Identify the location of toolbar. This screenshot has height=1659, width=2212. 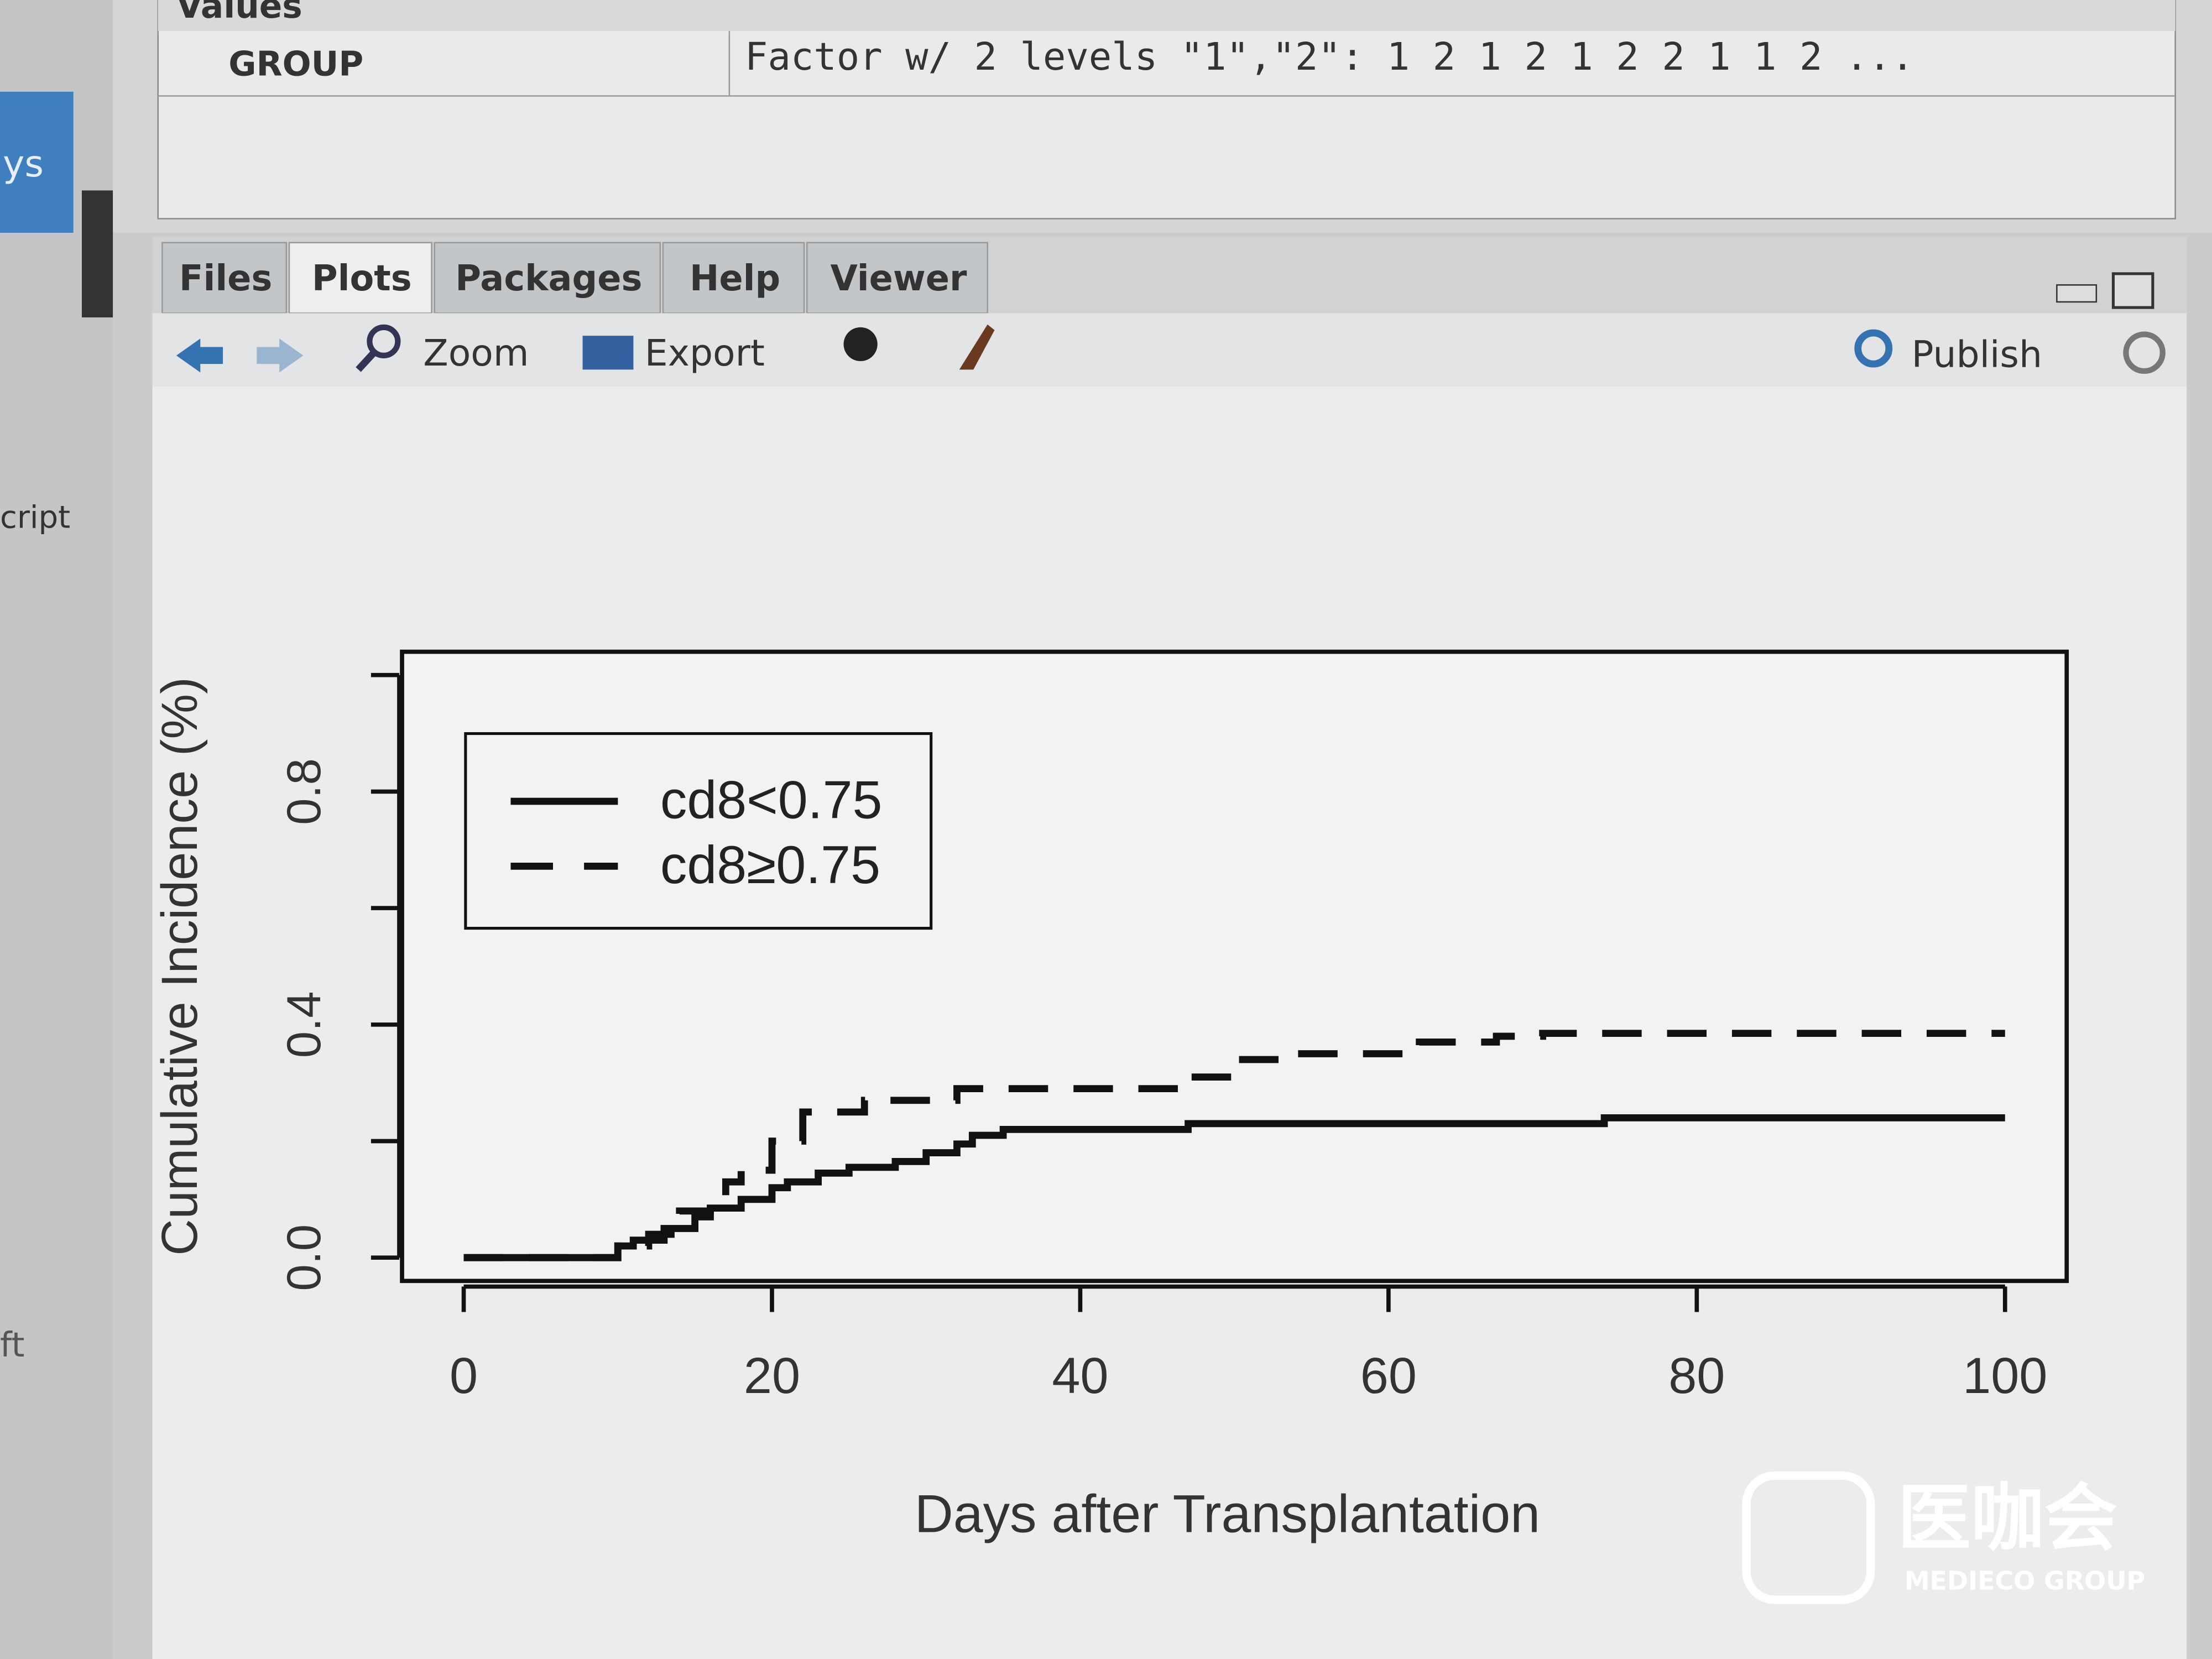
(1169, 350).